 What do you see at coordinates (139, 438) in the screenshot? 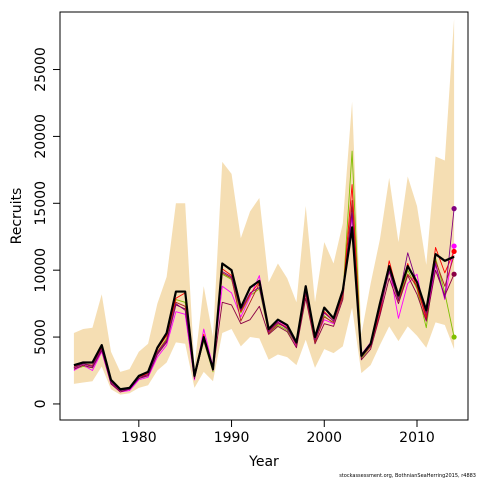
I see `x-tick-label: 1980` at bounding box center [139, 438].